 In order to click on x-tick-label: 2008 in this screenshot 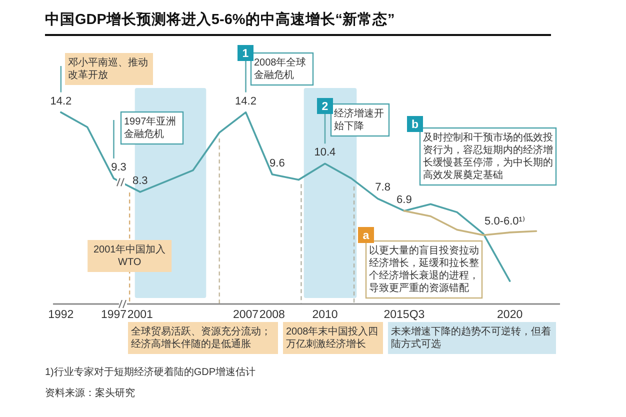, I will do `click(272, 315)`.